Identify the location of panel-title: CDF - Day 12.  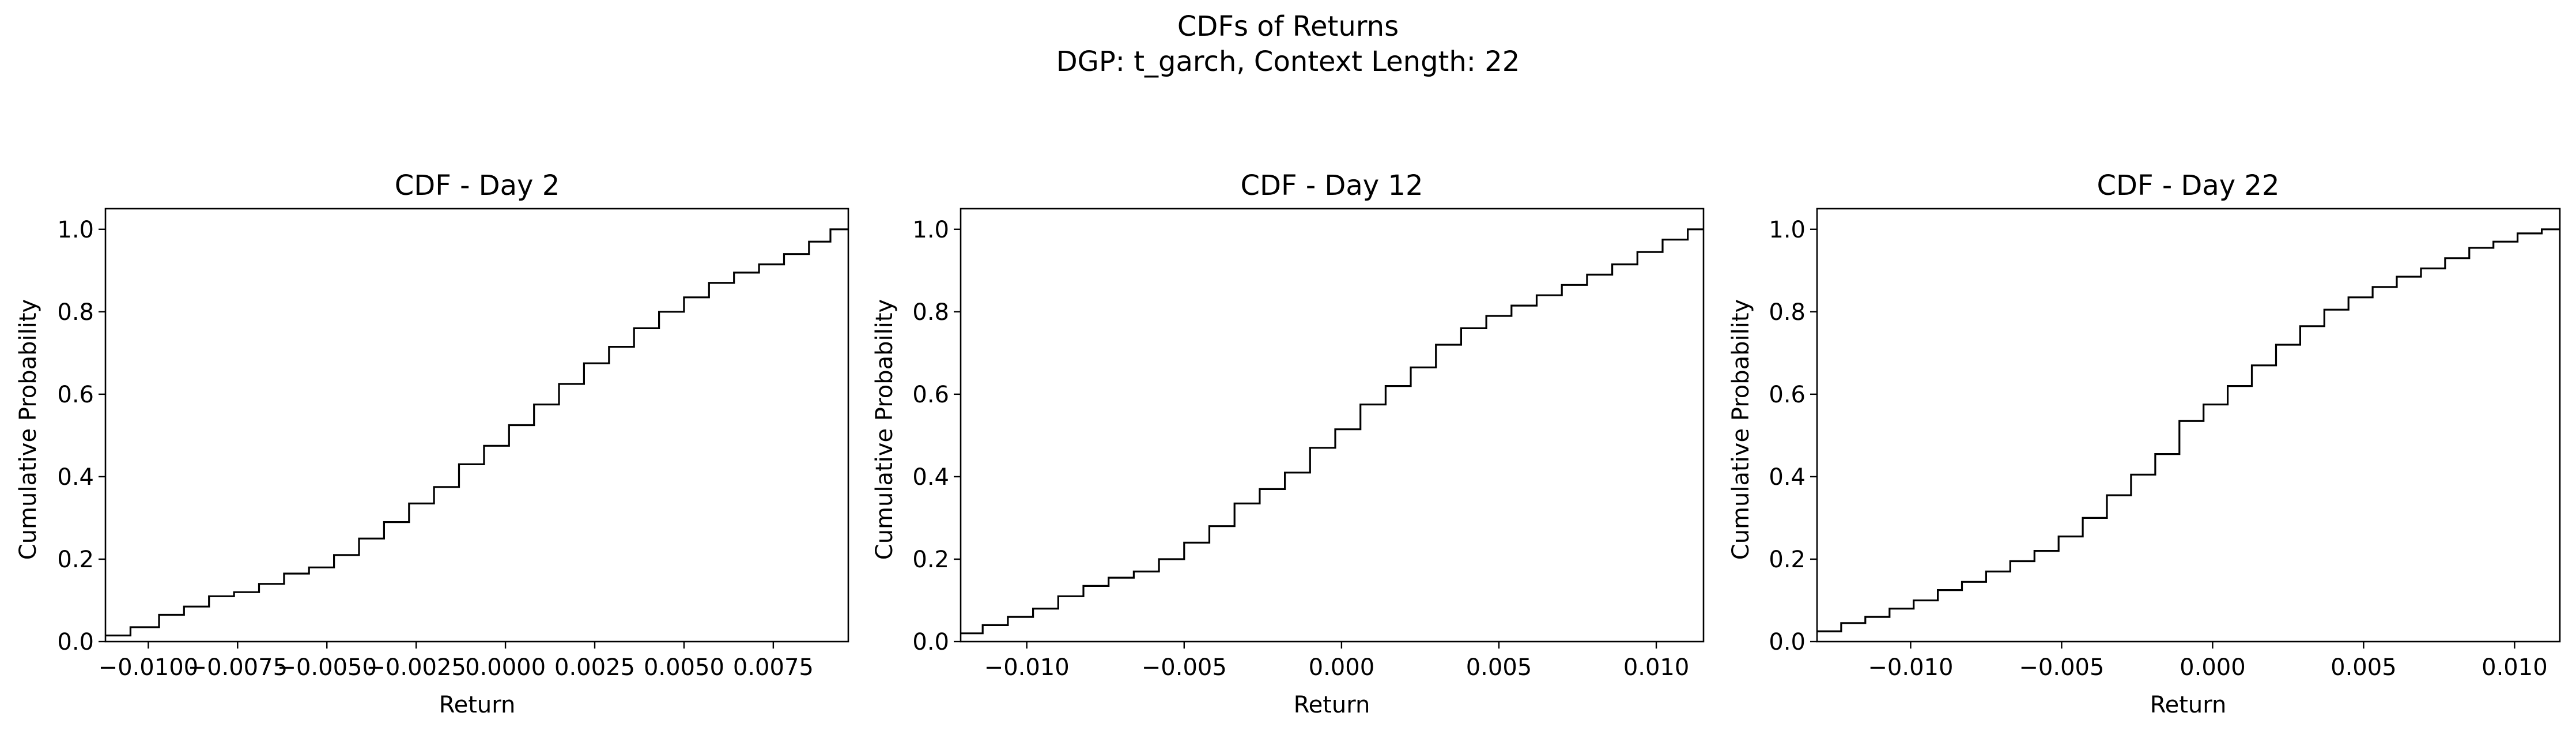
(1331, 185).